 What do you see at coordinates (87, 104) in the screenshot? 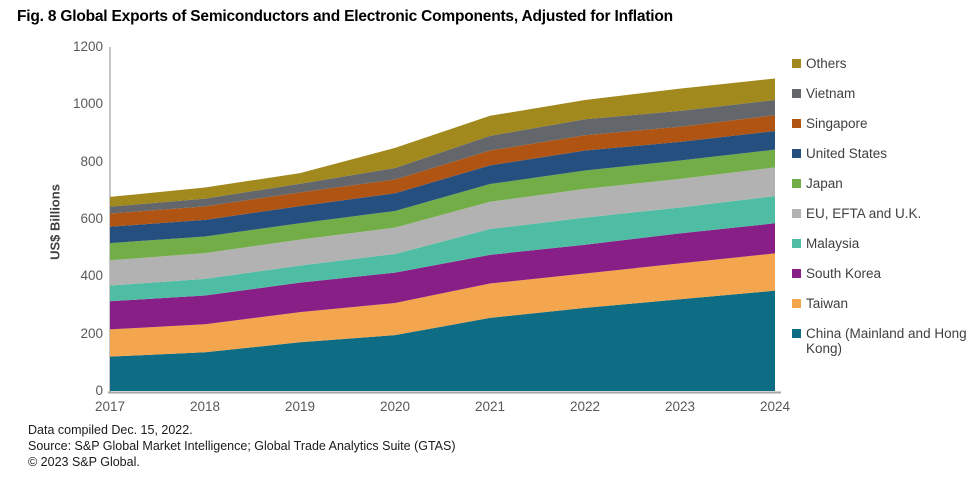
I see `y-tick-1000: 1000` at bounding box center [87, 104].